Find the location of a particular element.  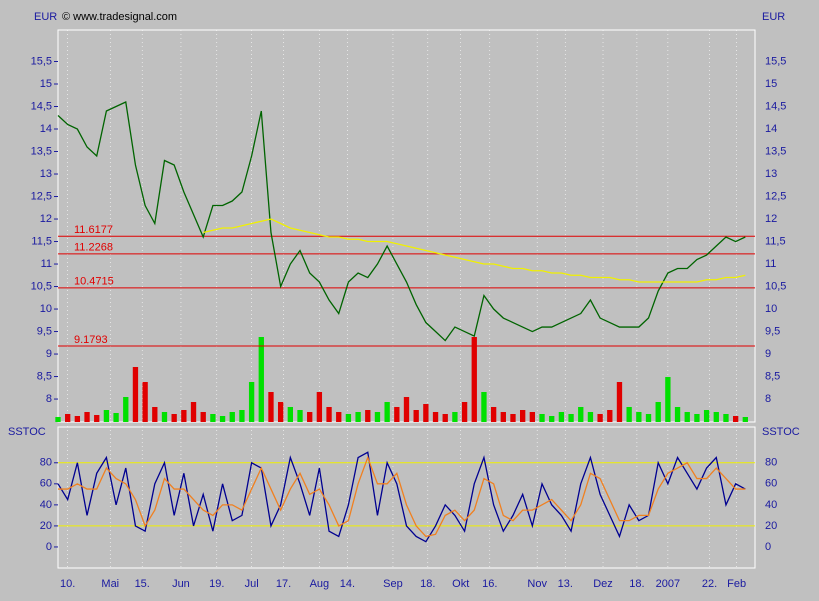

level-label: 11.6177 is located at coordinates (93, 230).